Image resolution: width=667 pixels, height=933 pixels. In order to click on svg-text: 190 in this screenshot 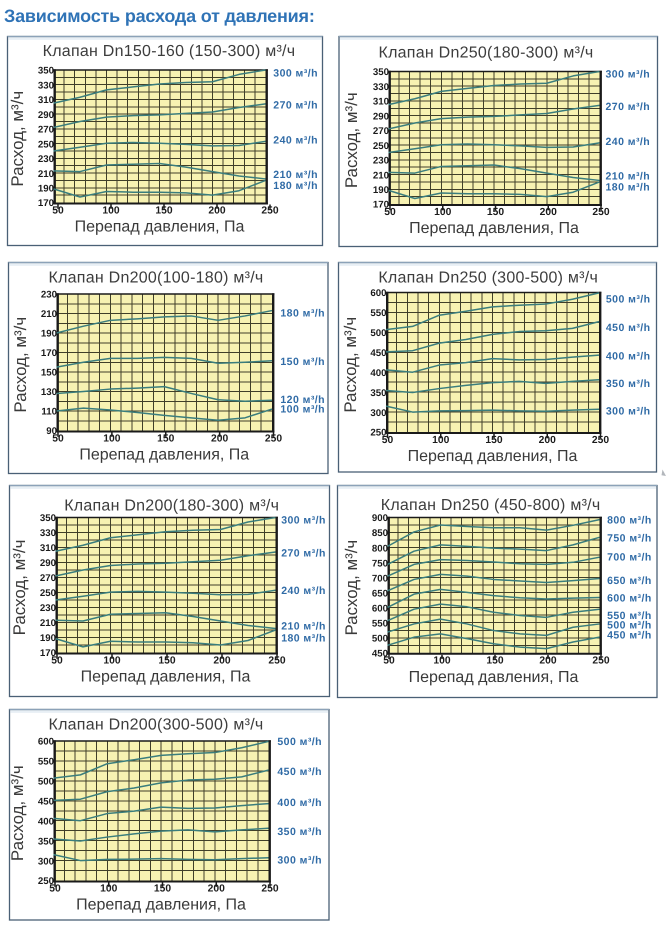, I will do `click(49, 334)`.